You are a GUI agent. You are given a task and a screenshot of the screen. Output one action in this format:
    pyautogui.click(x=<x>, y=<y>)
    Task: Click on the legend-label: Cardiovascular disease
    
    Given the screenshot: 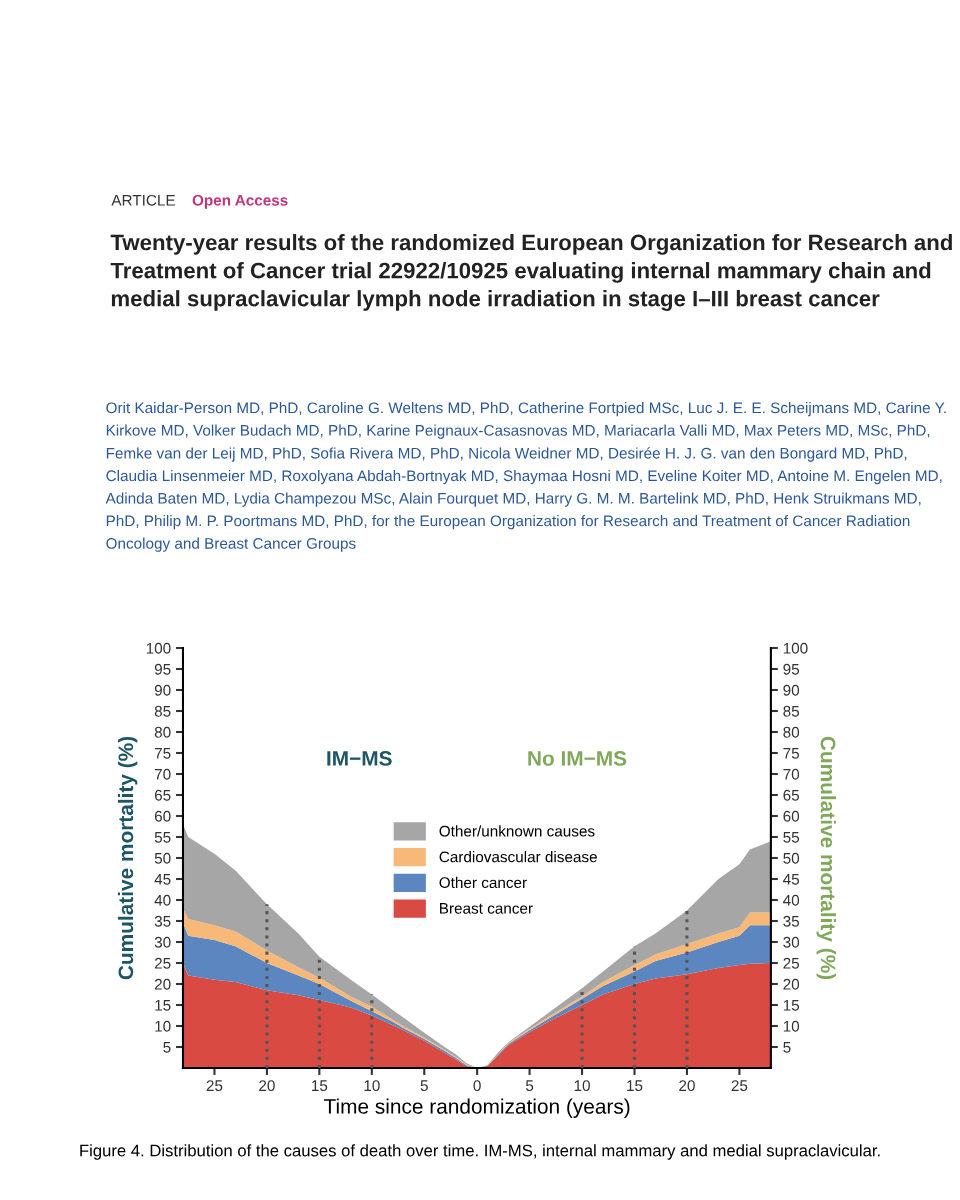 What is the action you would take?
    pyautogui.click(x=518, y=857)
    